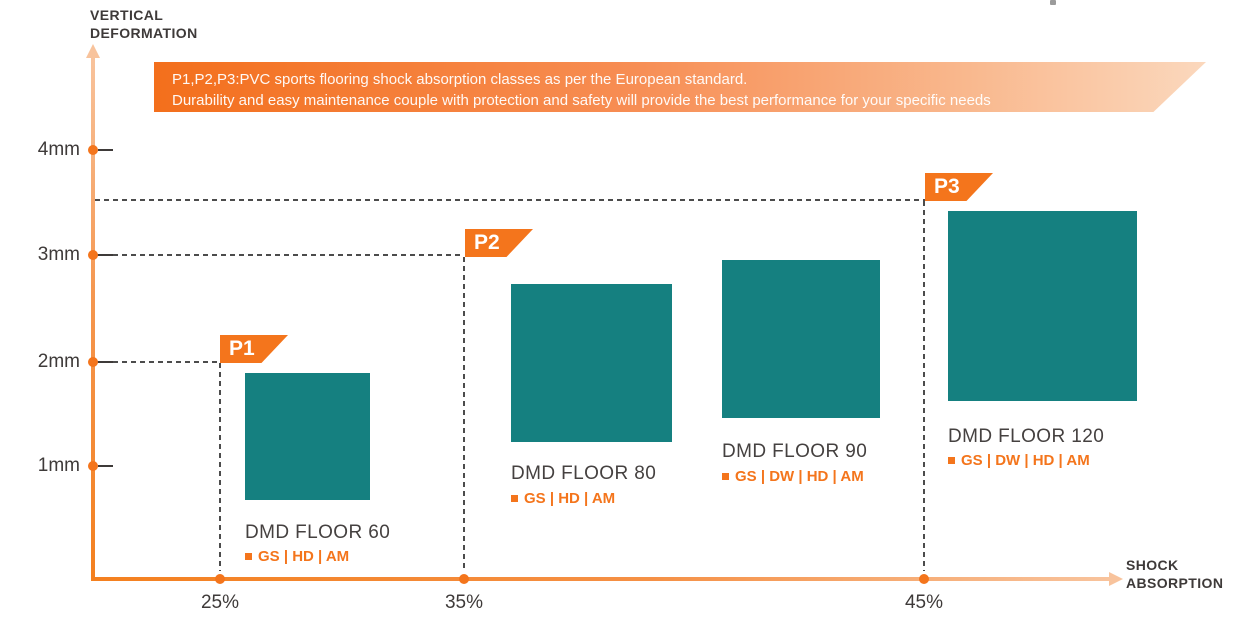 Image resolution: width=1248 pixels, height=625 pixels. I want to click on y-tick-mark-2mm, so click(105, 362).